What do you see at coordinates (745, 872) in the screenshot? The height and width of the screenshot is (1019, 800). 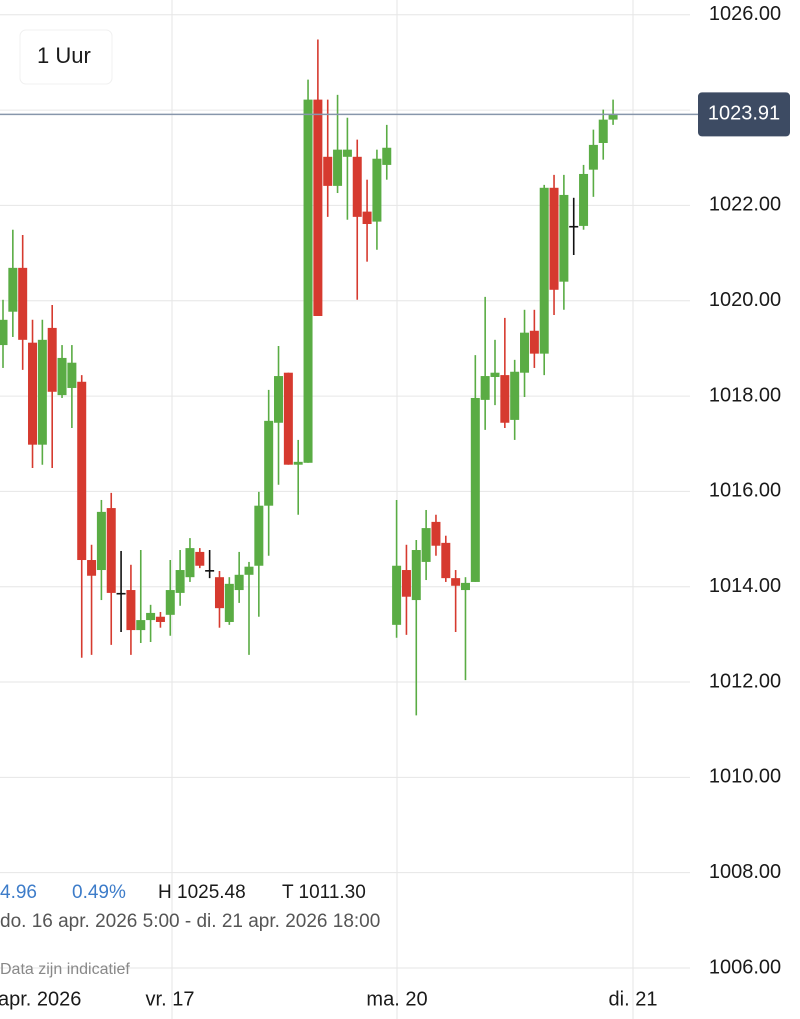 I see `y-tick-label: 1008.00` at bounding box center [745, 872].